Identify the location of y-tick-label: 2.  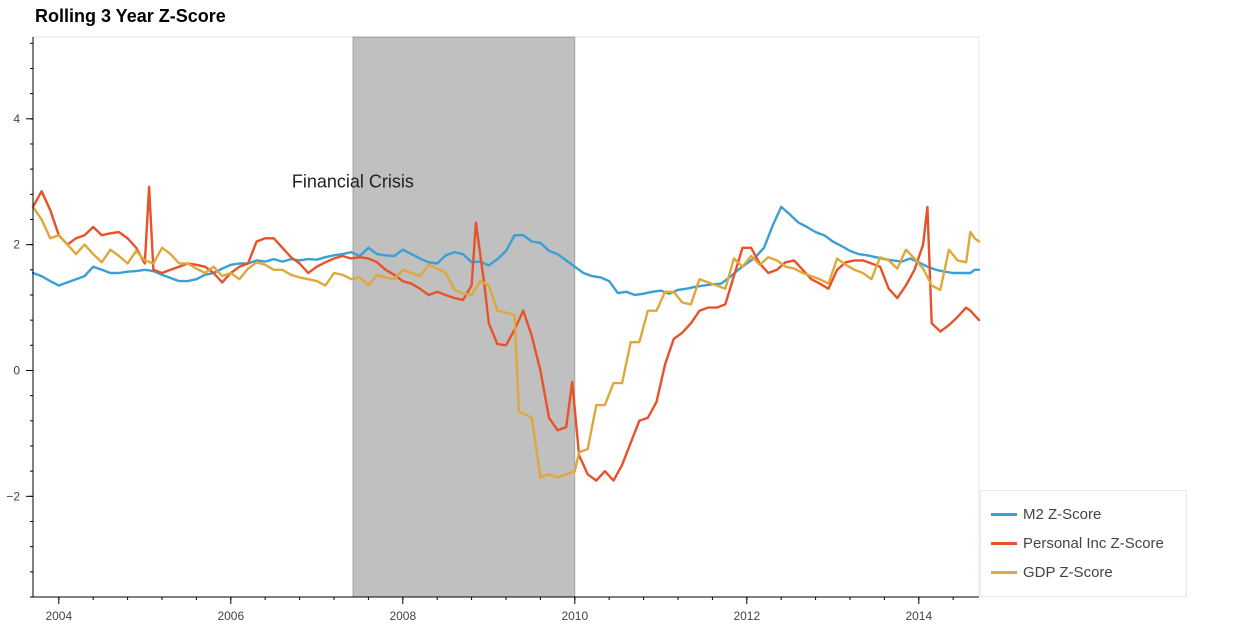
(16, 245).